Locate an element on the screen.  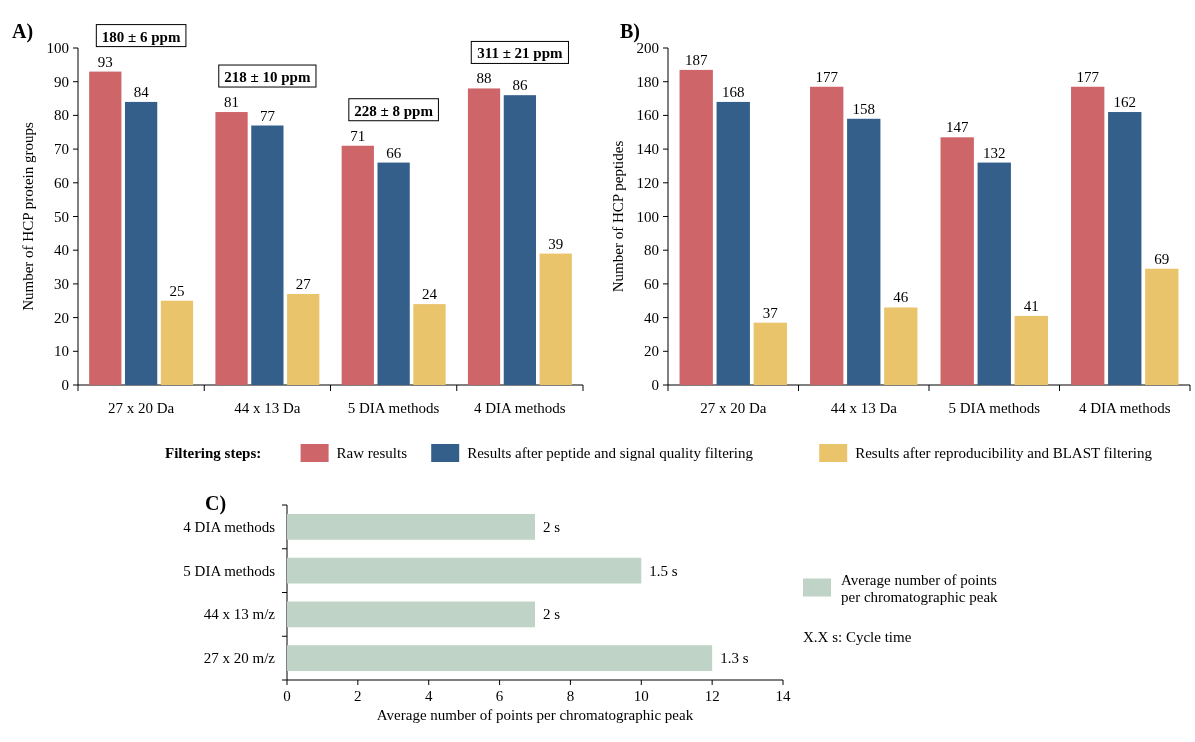
data-label: 84 is located at coordinates (141, 91).